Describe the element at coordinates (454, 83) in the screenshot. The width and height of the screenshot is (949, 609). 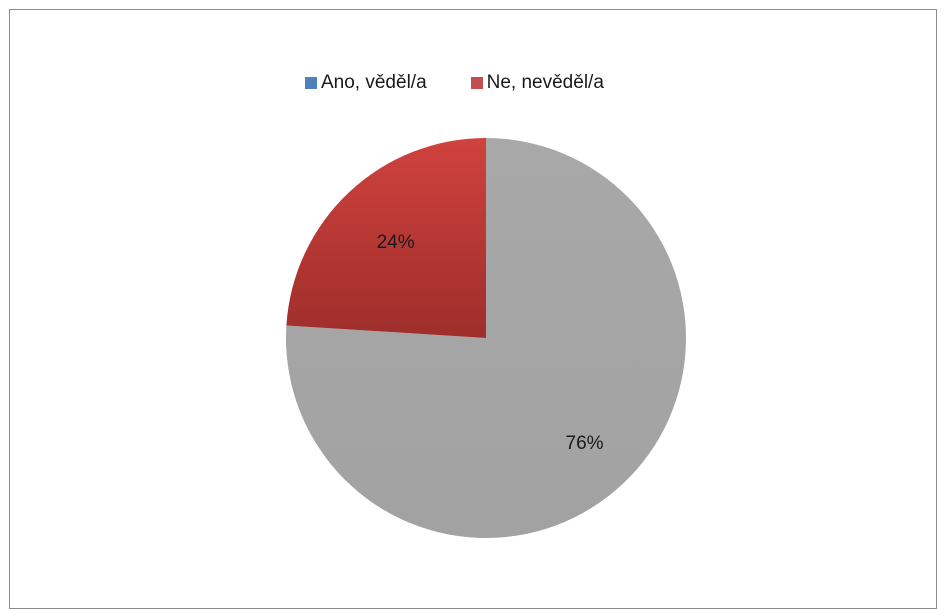
I see `chart-legend: Ano, věděl/a Ne, nevěděl/a` at that location.